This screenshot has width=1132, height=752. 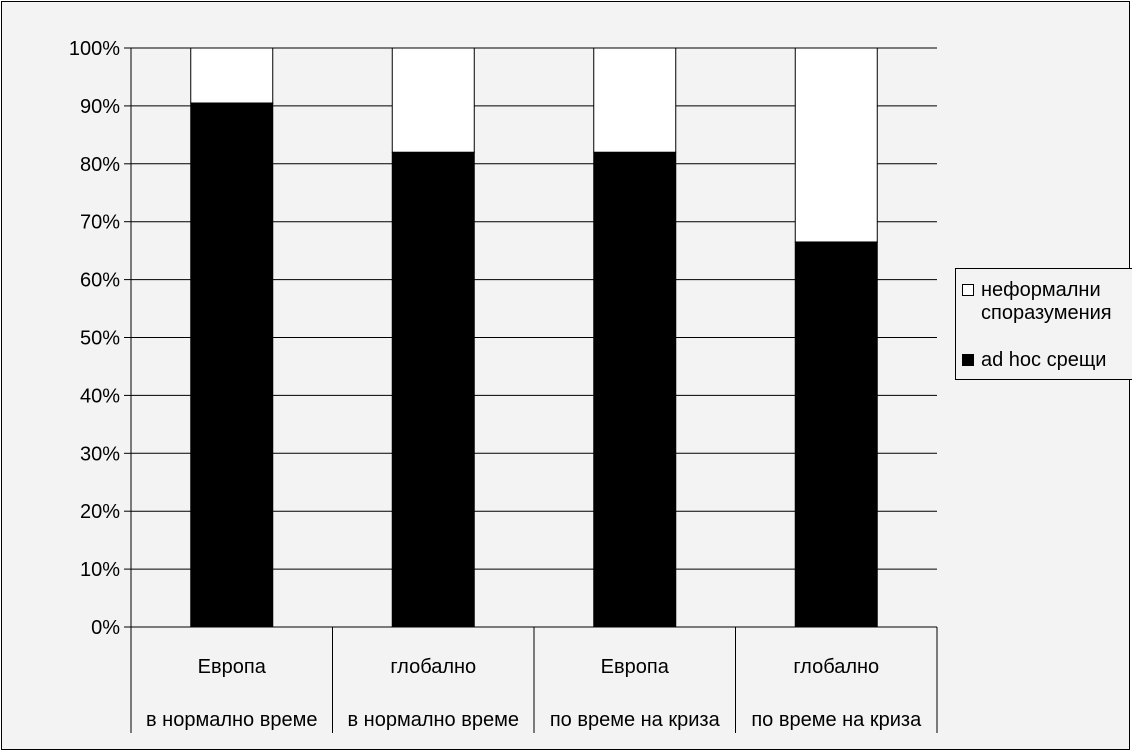 I want to click on y-tick-label: 80%, so click(x=100, y=165).